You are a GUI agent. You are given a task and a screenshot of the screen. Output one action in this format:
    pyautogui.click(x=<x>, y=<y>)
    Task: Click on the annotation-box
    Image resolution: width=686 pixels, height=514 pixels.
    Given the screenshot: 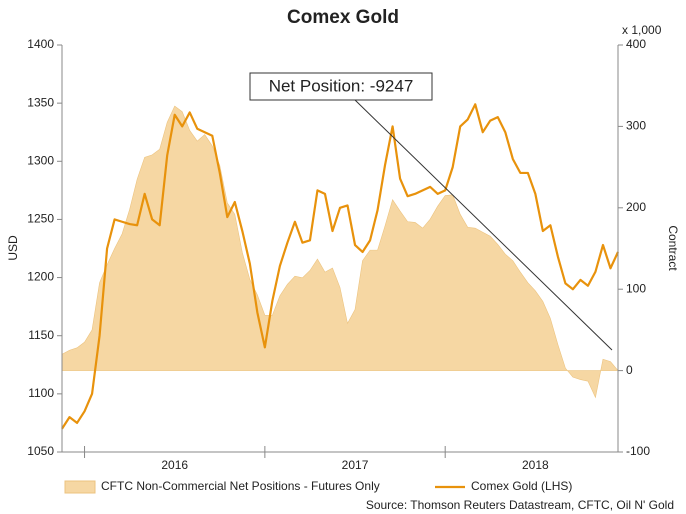 What is the action you would take?
    pyautogui.click(x=341, y=86)
    